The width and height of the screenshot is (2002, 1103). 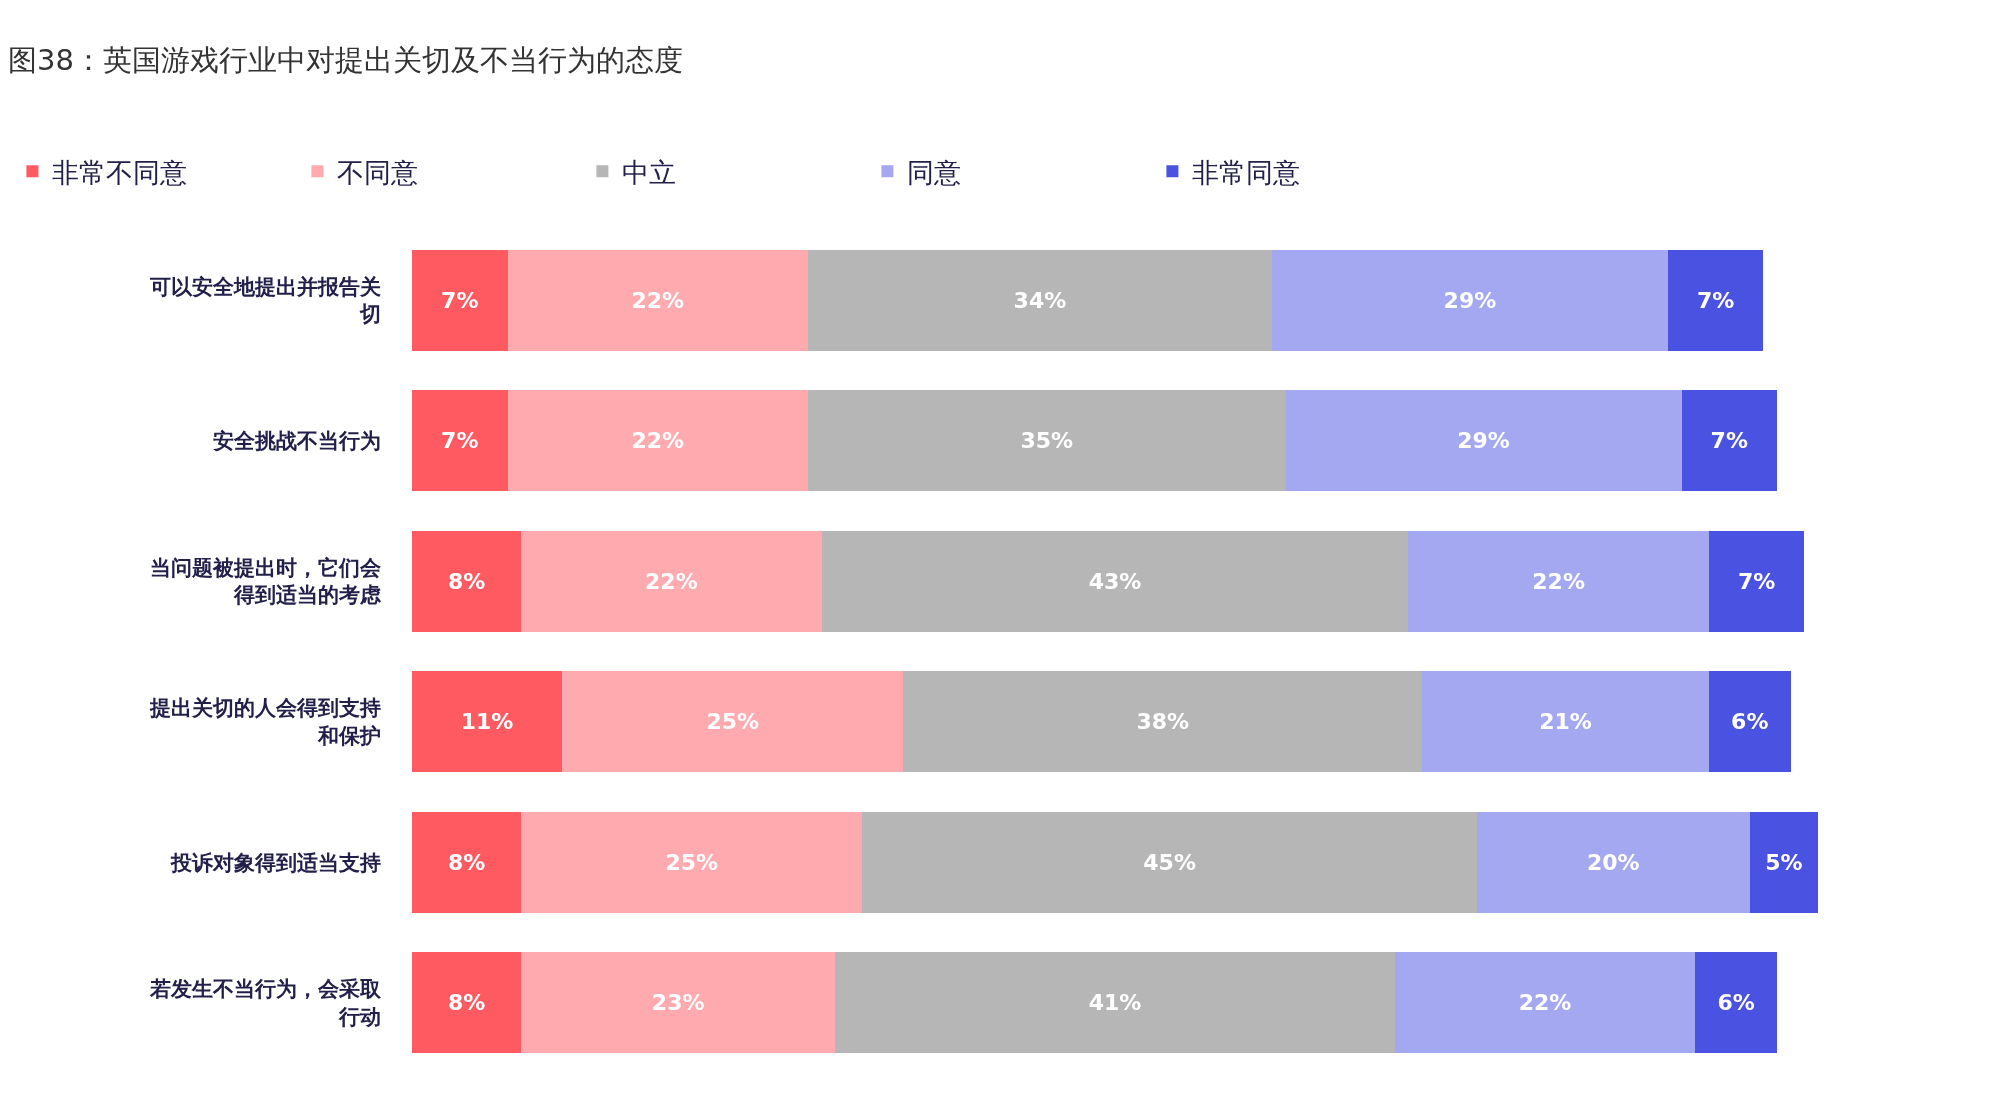 What do you see at coordinates (265, 300) in the screenshot?
I see `y-tick-label: 可以安全地提出并报告关切` at bounding box center [265, 300].